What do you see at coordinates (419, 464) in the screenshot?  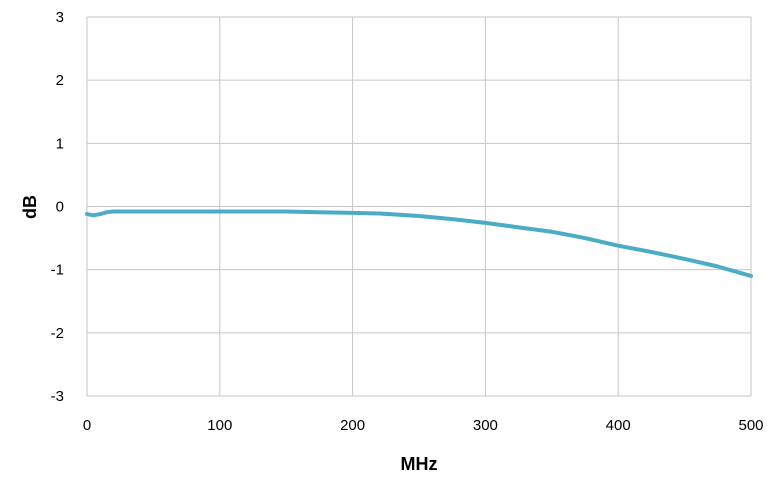 I see `x-axis-title: MHz` at bounding box center [419, 464].